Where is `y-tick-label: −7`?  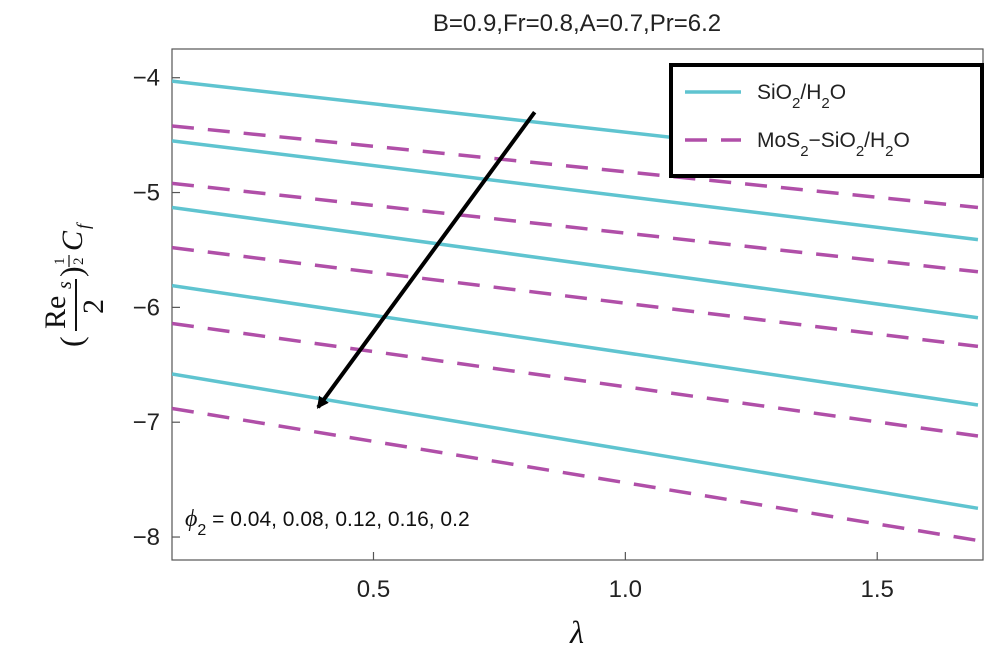 y-tick-label: −7 is located at coordinates (146, 422).